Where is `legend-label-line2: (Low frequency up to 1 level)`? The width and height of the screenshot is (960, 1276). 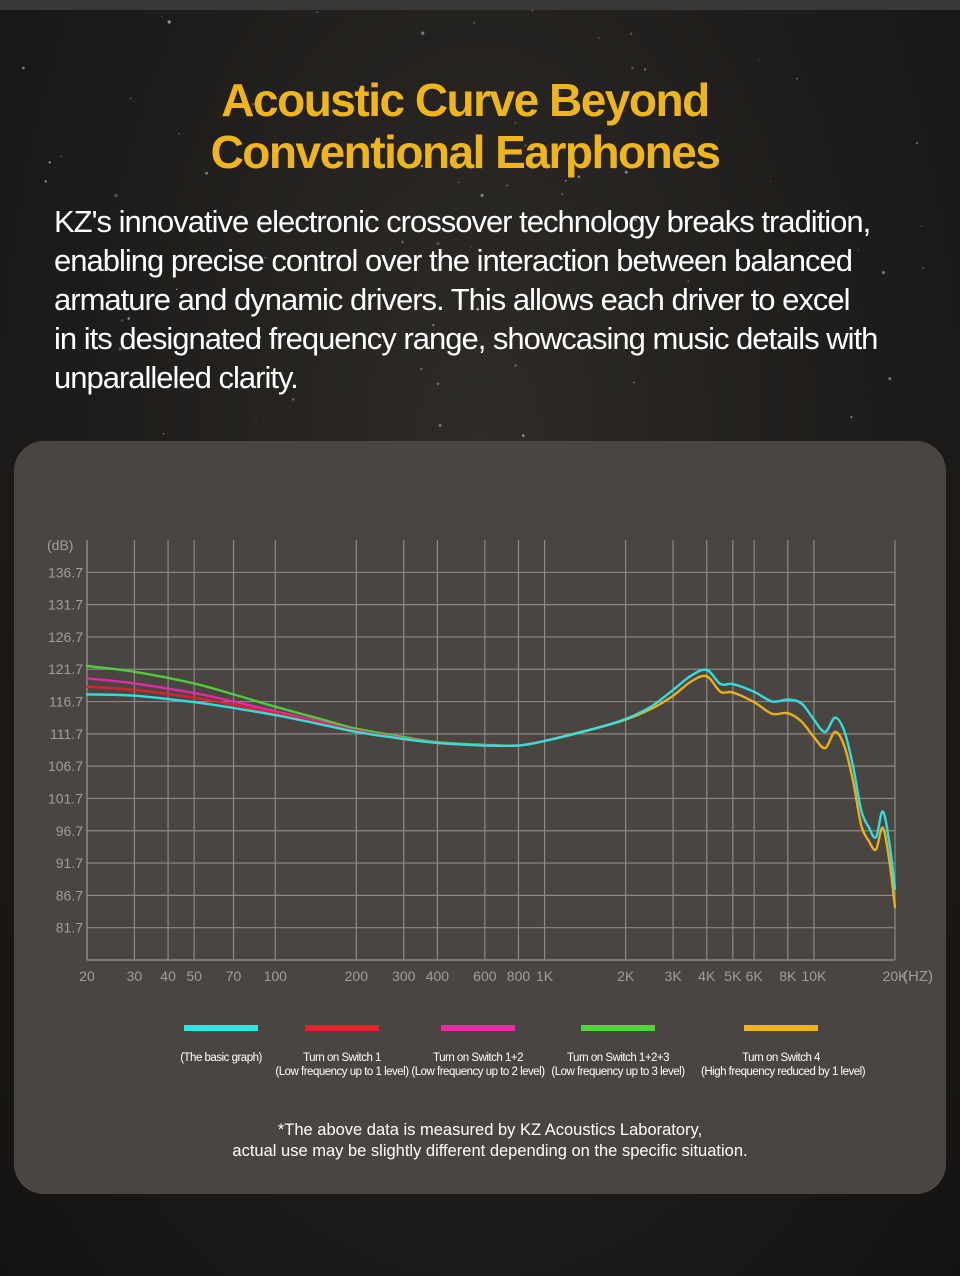 legend-label-line2: (Low frequency up to 1 level) is located at coordinates (342, 1072).